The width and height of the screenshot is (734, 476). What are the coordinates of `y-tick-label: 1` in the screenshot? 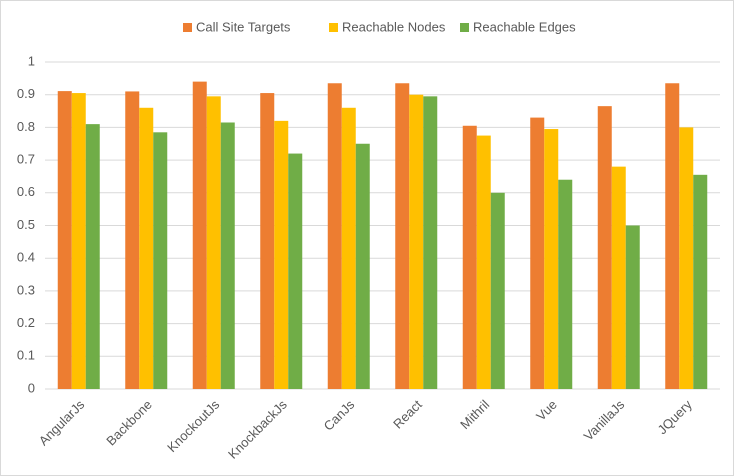 It's located at (31, 60).